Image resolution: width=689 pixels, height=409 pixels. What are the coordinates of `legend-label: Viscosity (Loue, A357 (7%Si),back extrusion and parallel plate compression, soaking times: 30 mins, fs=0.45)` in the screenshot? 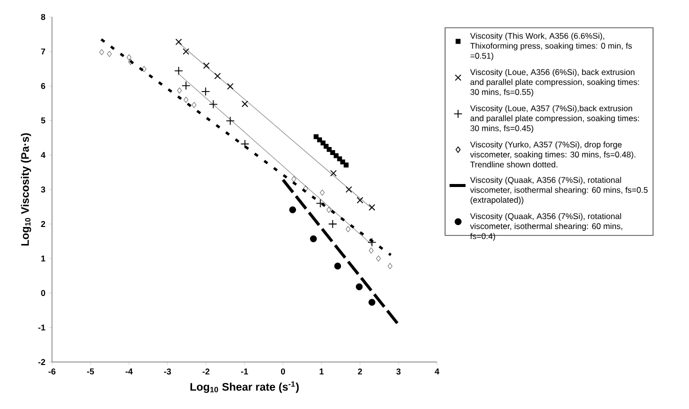 It's located at (554, 119).